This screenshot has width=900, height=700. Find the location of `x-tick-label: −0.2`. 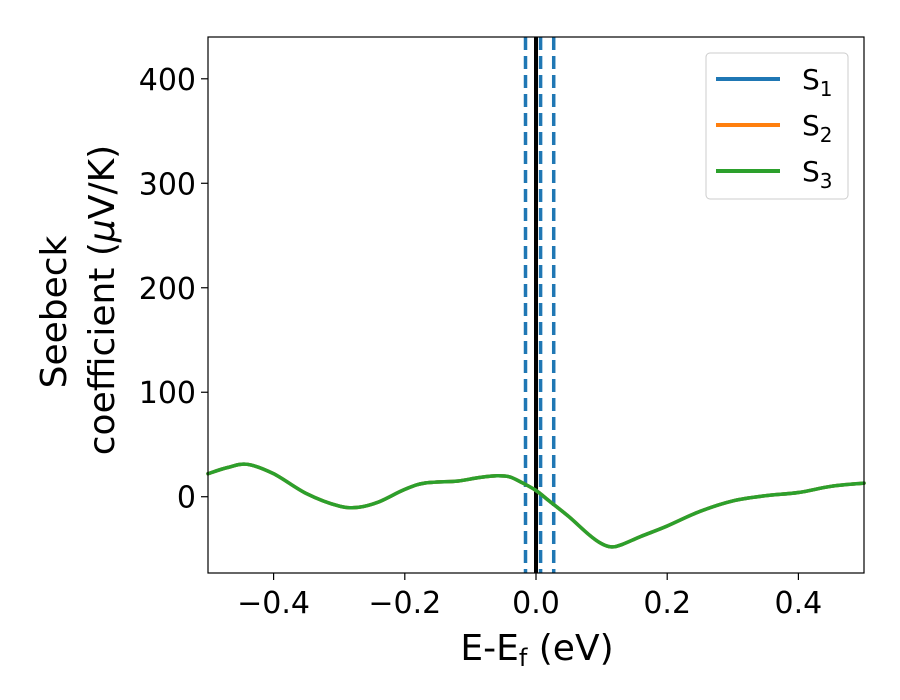

x-tick-label: −0.2 is located at coordinates (404, 603).